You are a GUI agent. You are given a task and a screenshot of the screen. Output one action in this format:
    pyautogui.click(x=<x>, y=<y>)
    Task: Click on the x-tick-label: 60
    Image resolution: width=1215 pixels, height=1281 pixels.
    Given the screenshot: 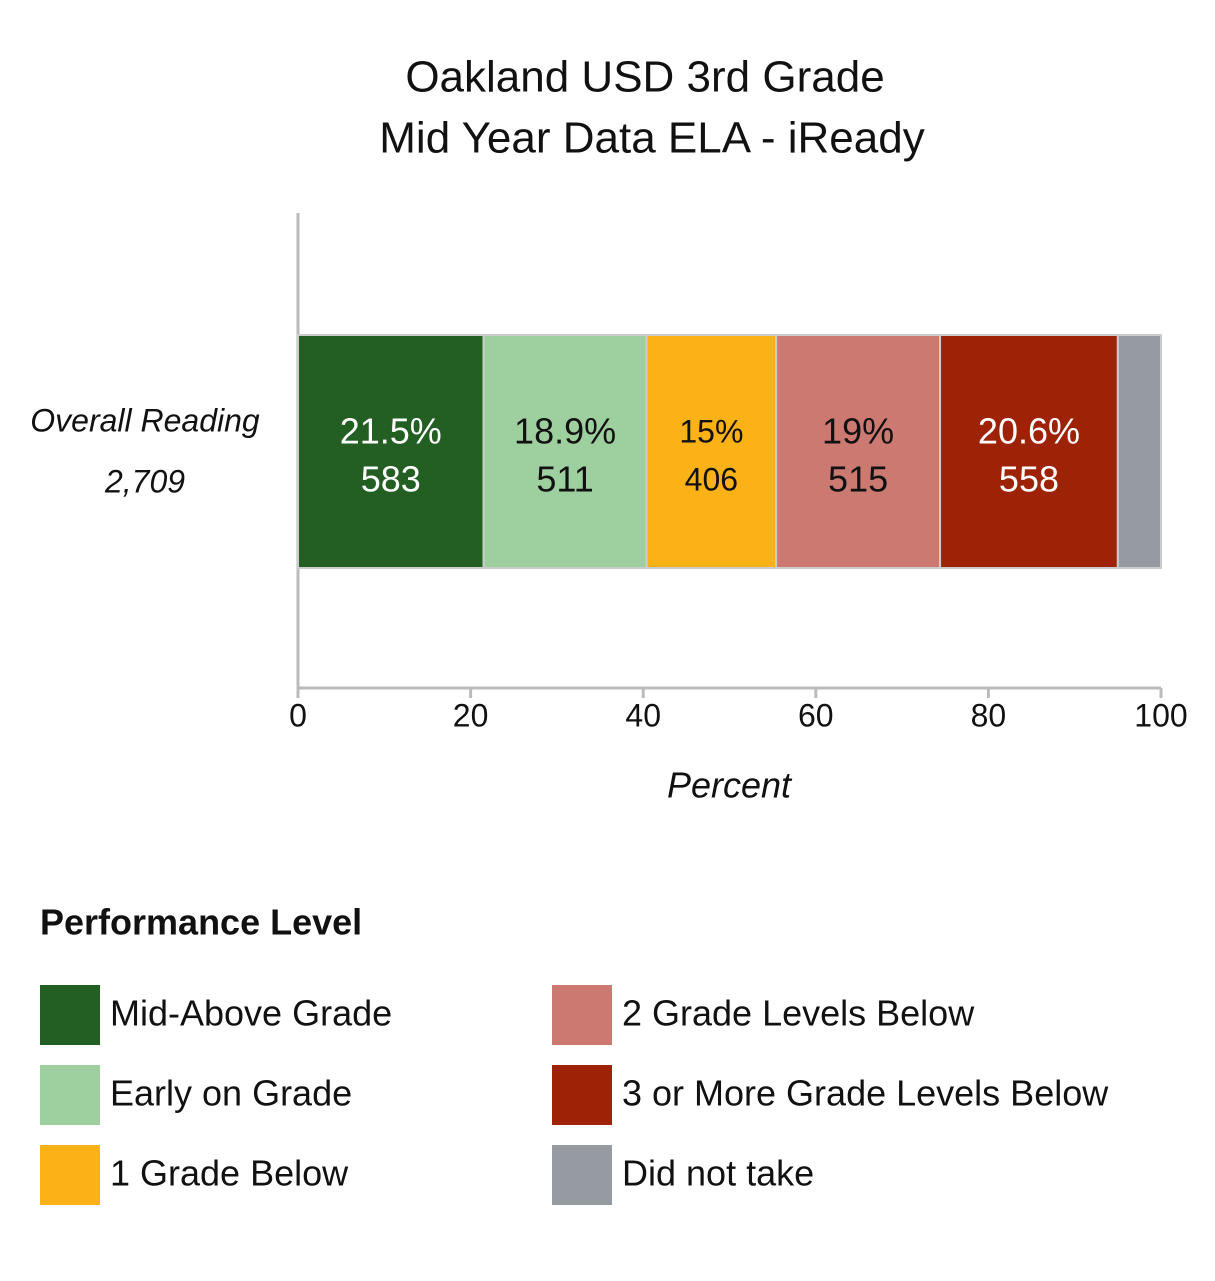 What is the action you would take?
    pyautogui.click(x=816, y=715)
    